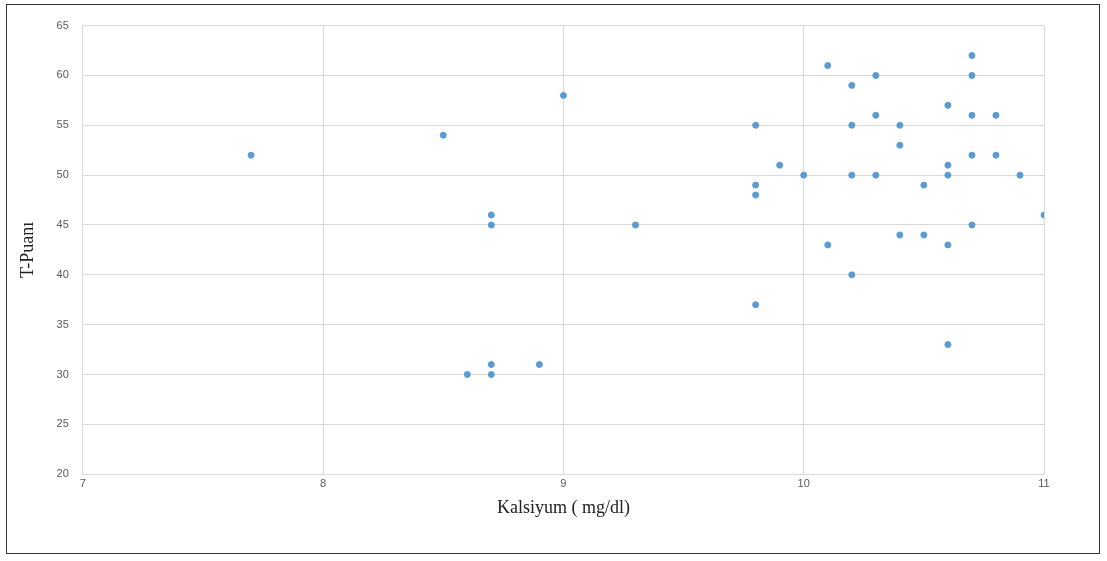 The image size is (1107, 561). Describe the element at coordinates (563, 507) in the screenshot. I see `x-axis-title: Kalsiyum ( mg/dl)` at that location.